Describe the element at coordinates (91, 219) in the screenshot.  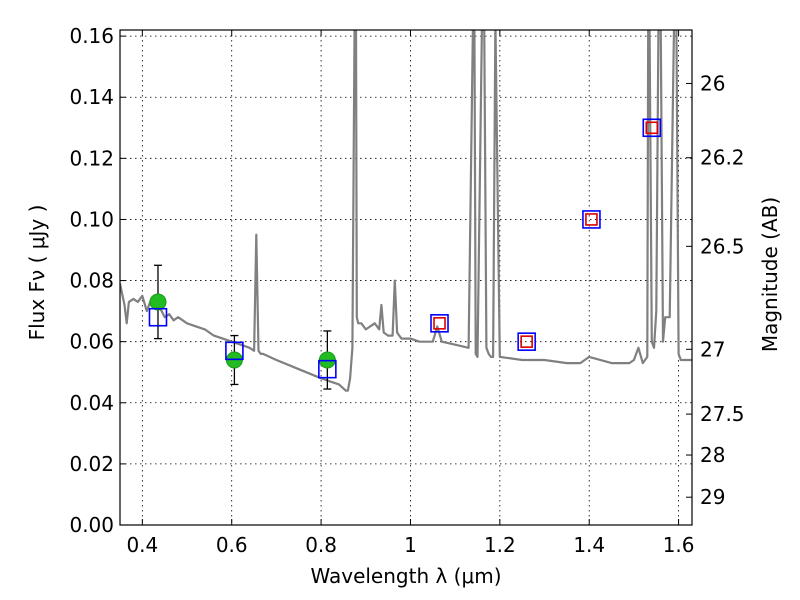
I see `y-tick-label: 0.10` at that location.